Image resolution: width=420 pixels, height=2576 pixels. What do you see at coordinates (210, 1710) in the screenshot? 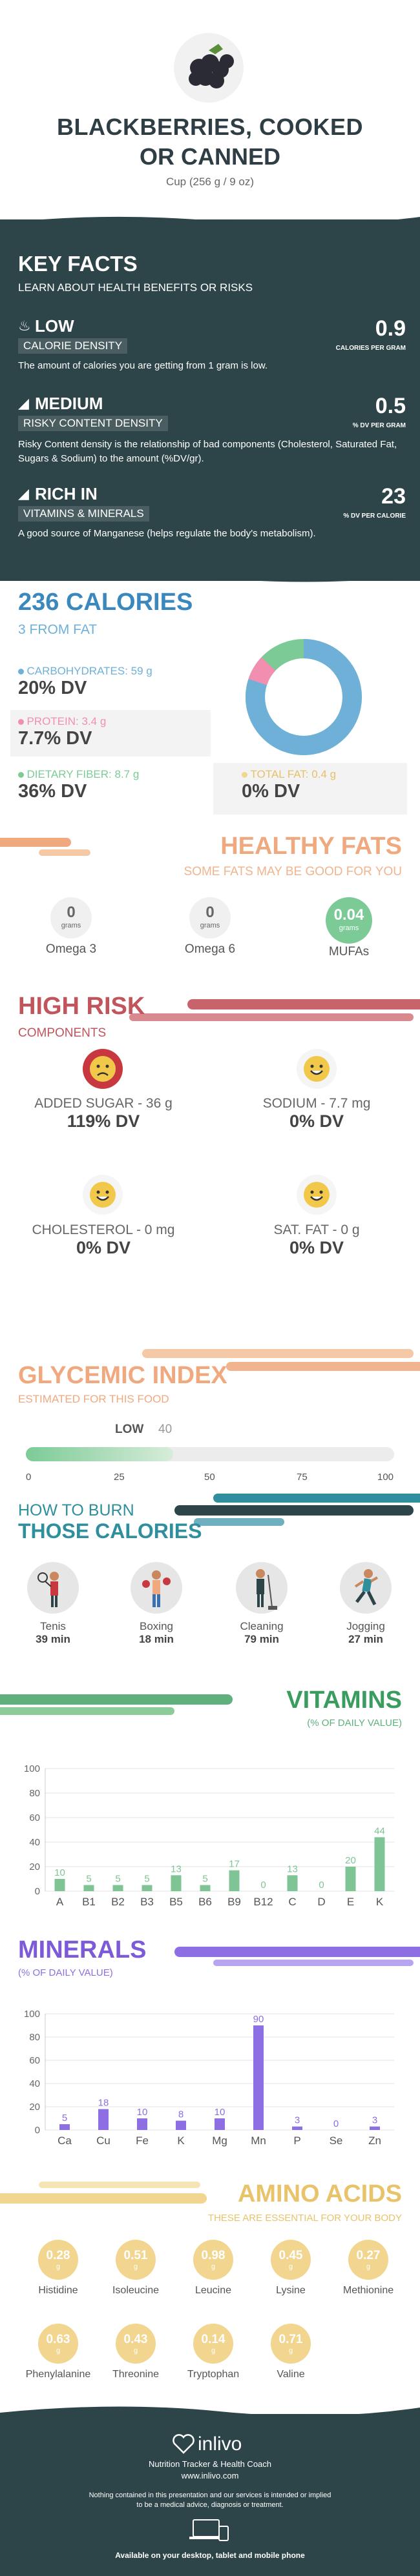
I see `vitamins-header: VITAMINS (% OF DAILY VALUE)` at bounding box center [210, 1710].